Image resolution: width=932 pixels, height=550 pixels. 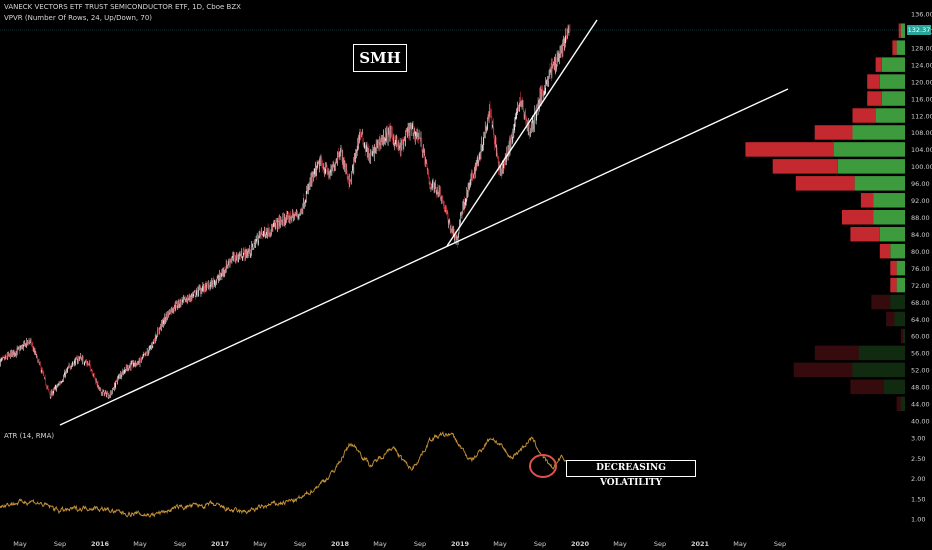 I want to click on atr-axis: 3.00 2.50 2.00 1.50 1.00, so click(x=918, y=479).